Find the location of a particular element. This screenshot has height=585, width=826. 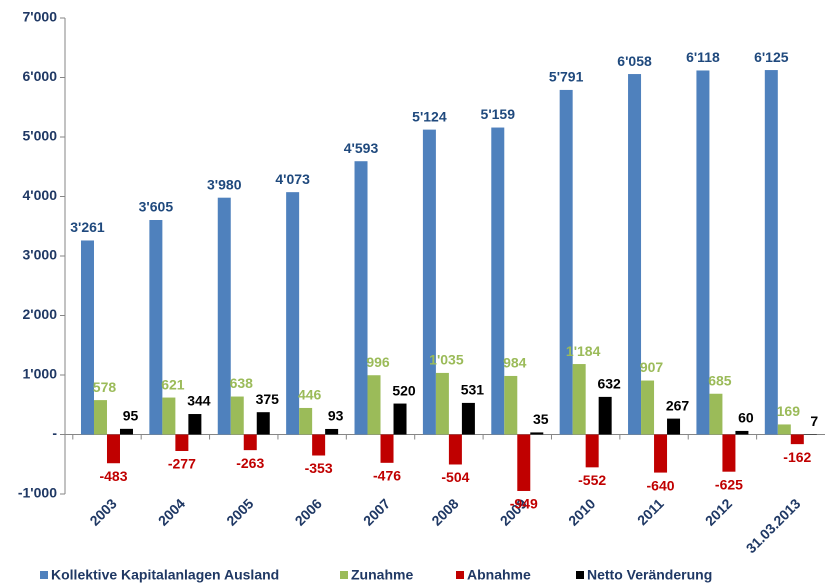

data-label: 60 is located at coordinates (746, 418).